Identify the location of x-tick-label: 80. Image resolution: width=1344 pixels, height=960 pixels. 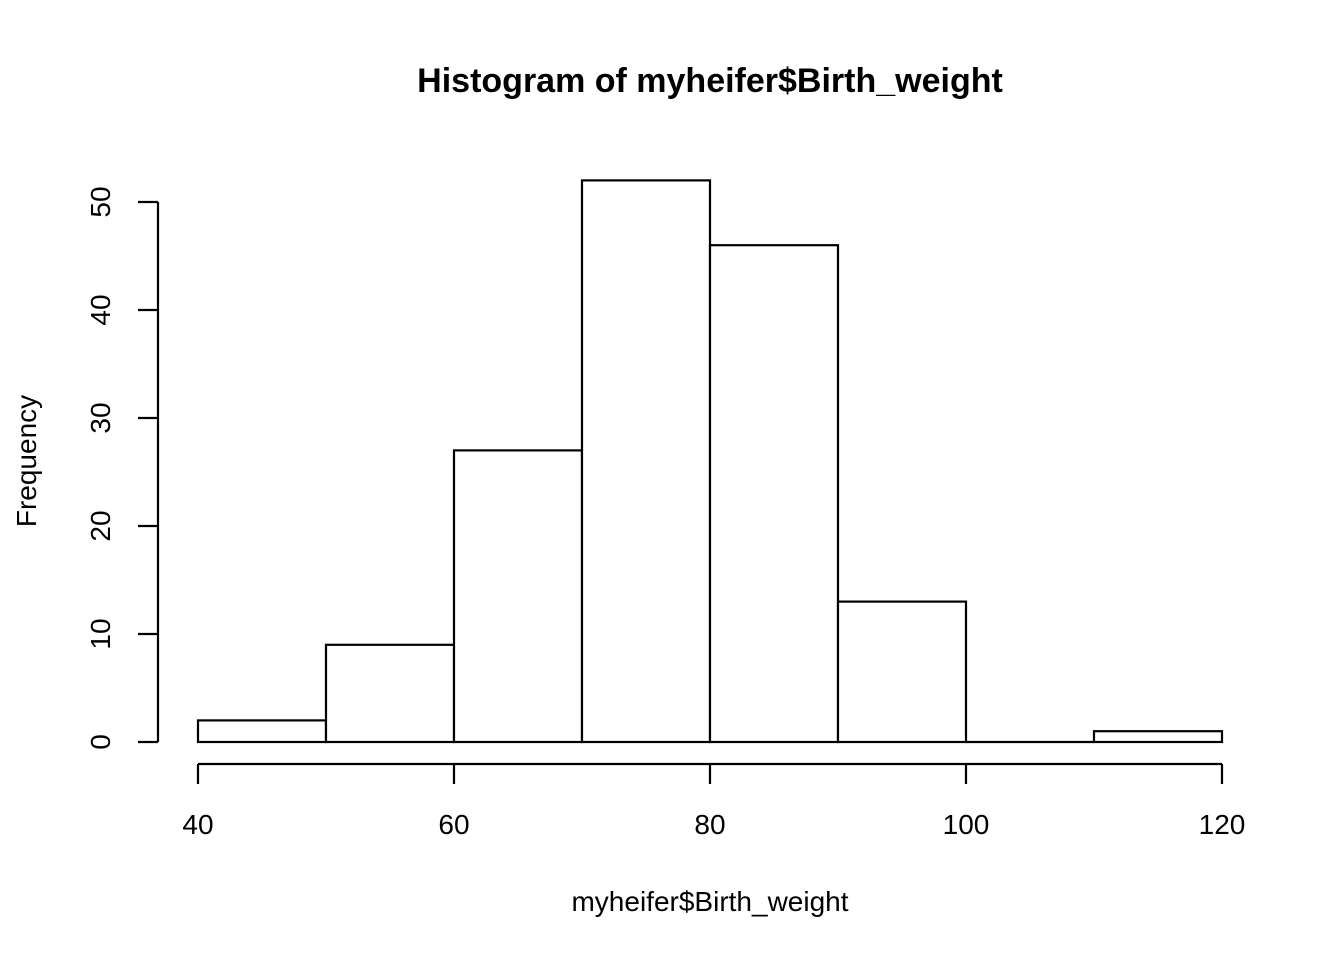
(709, 824).